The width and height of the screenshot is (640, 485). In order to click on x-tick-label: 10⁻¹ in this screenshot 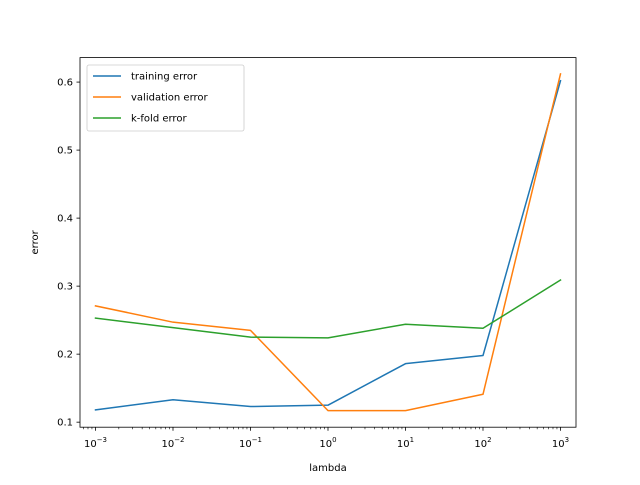, I will do `click(250, 443)`.